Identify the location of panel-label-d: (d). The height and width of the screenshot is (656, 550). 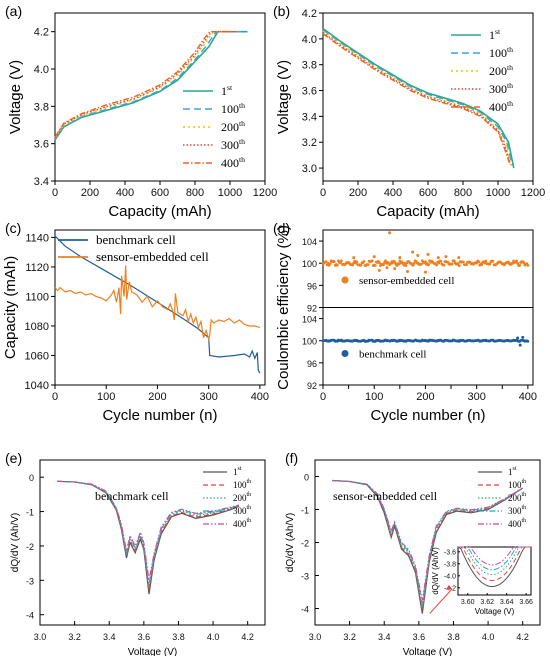
(281, 228).